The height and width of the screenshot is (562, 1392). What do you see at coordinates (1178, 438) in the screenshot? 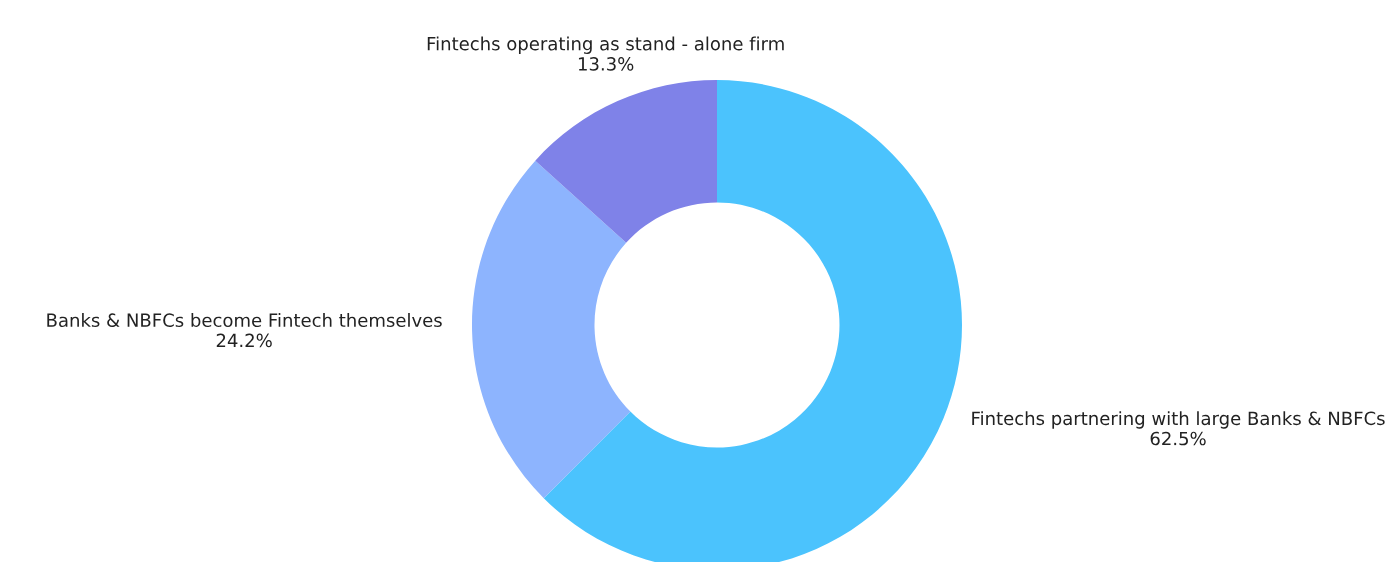
I see `data-label: 62.5%` at bounding box center [1178, 438].